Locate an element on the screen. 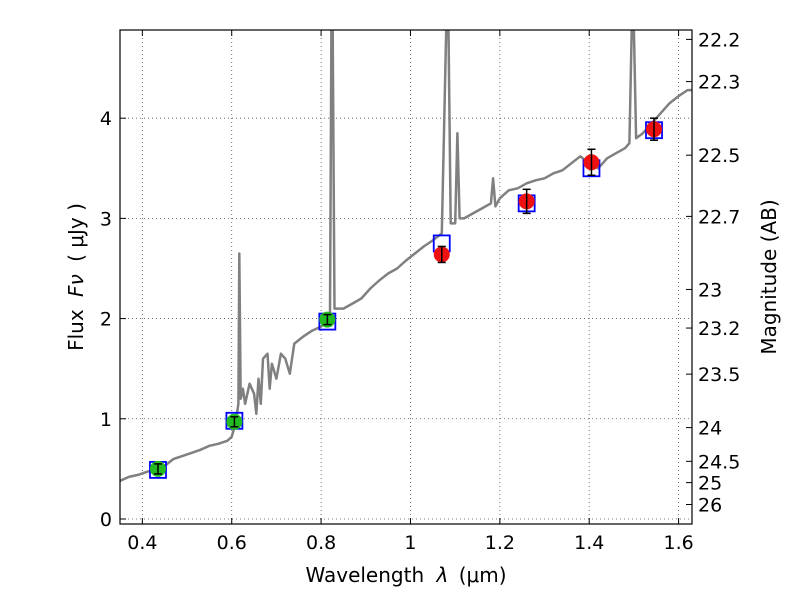 This screenshot has width=800, height=604. y2-tick-label: 23 is located at coordinates (710, 290).